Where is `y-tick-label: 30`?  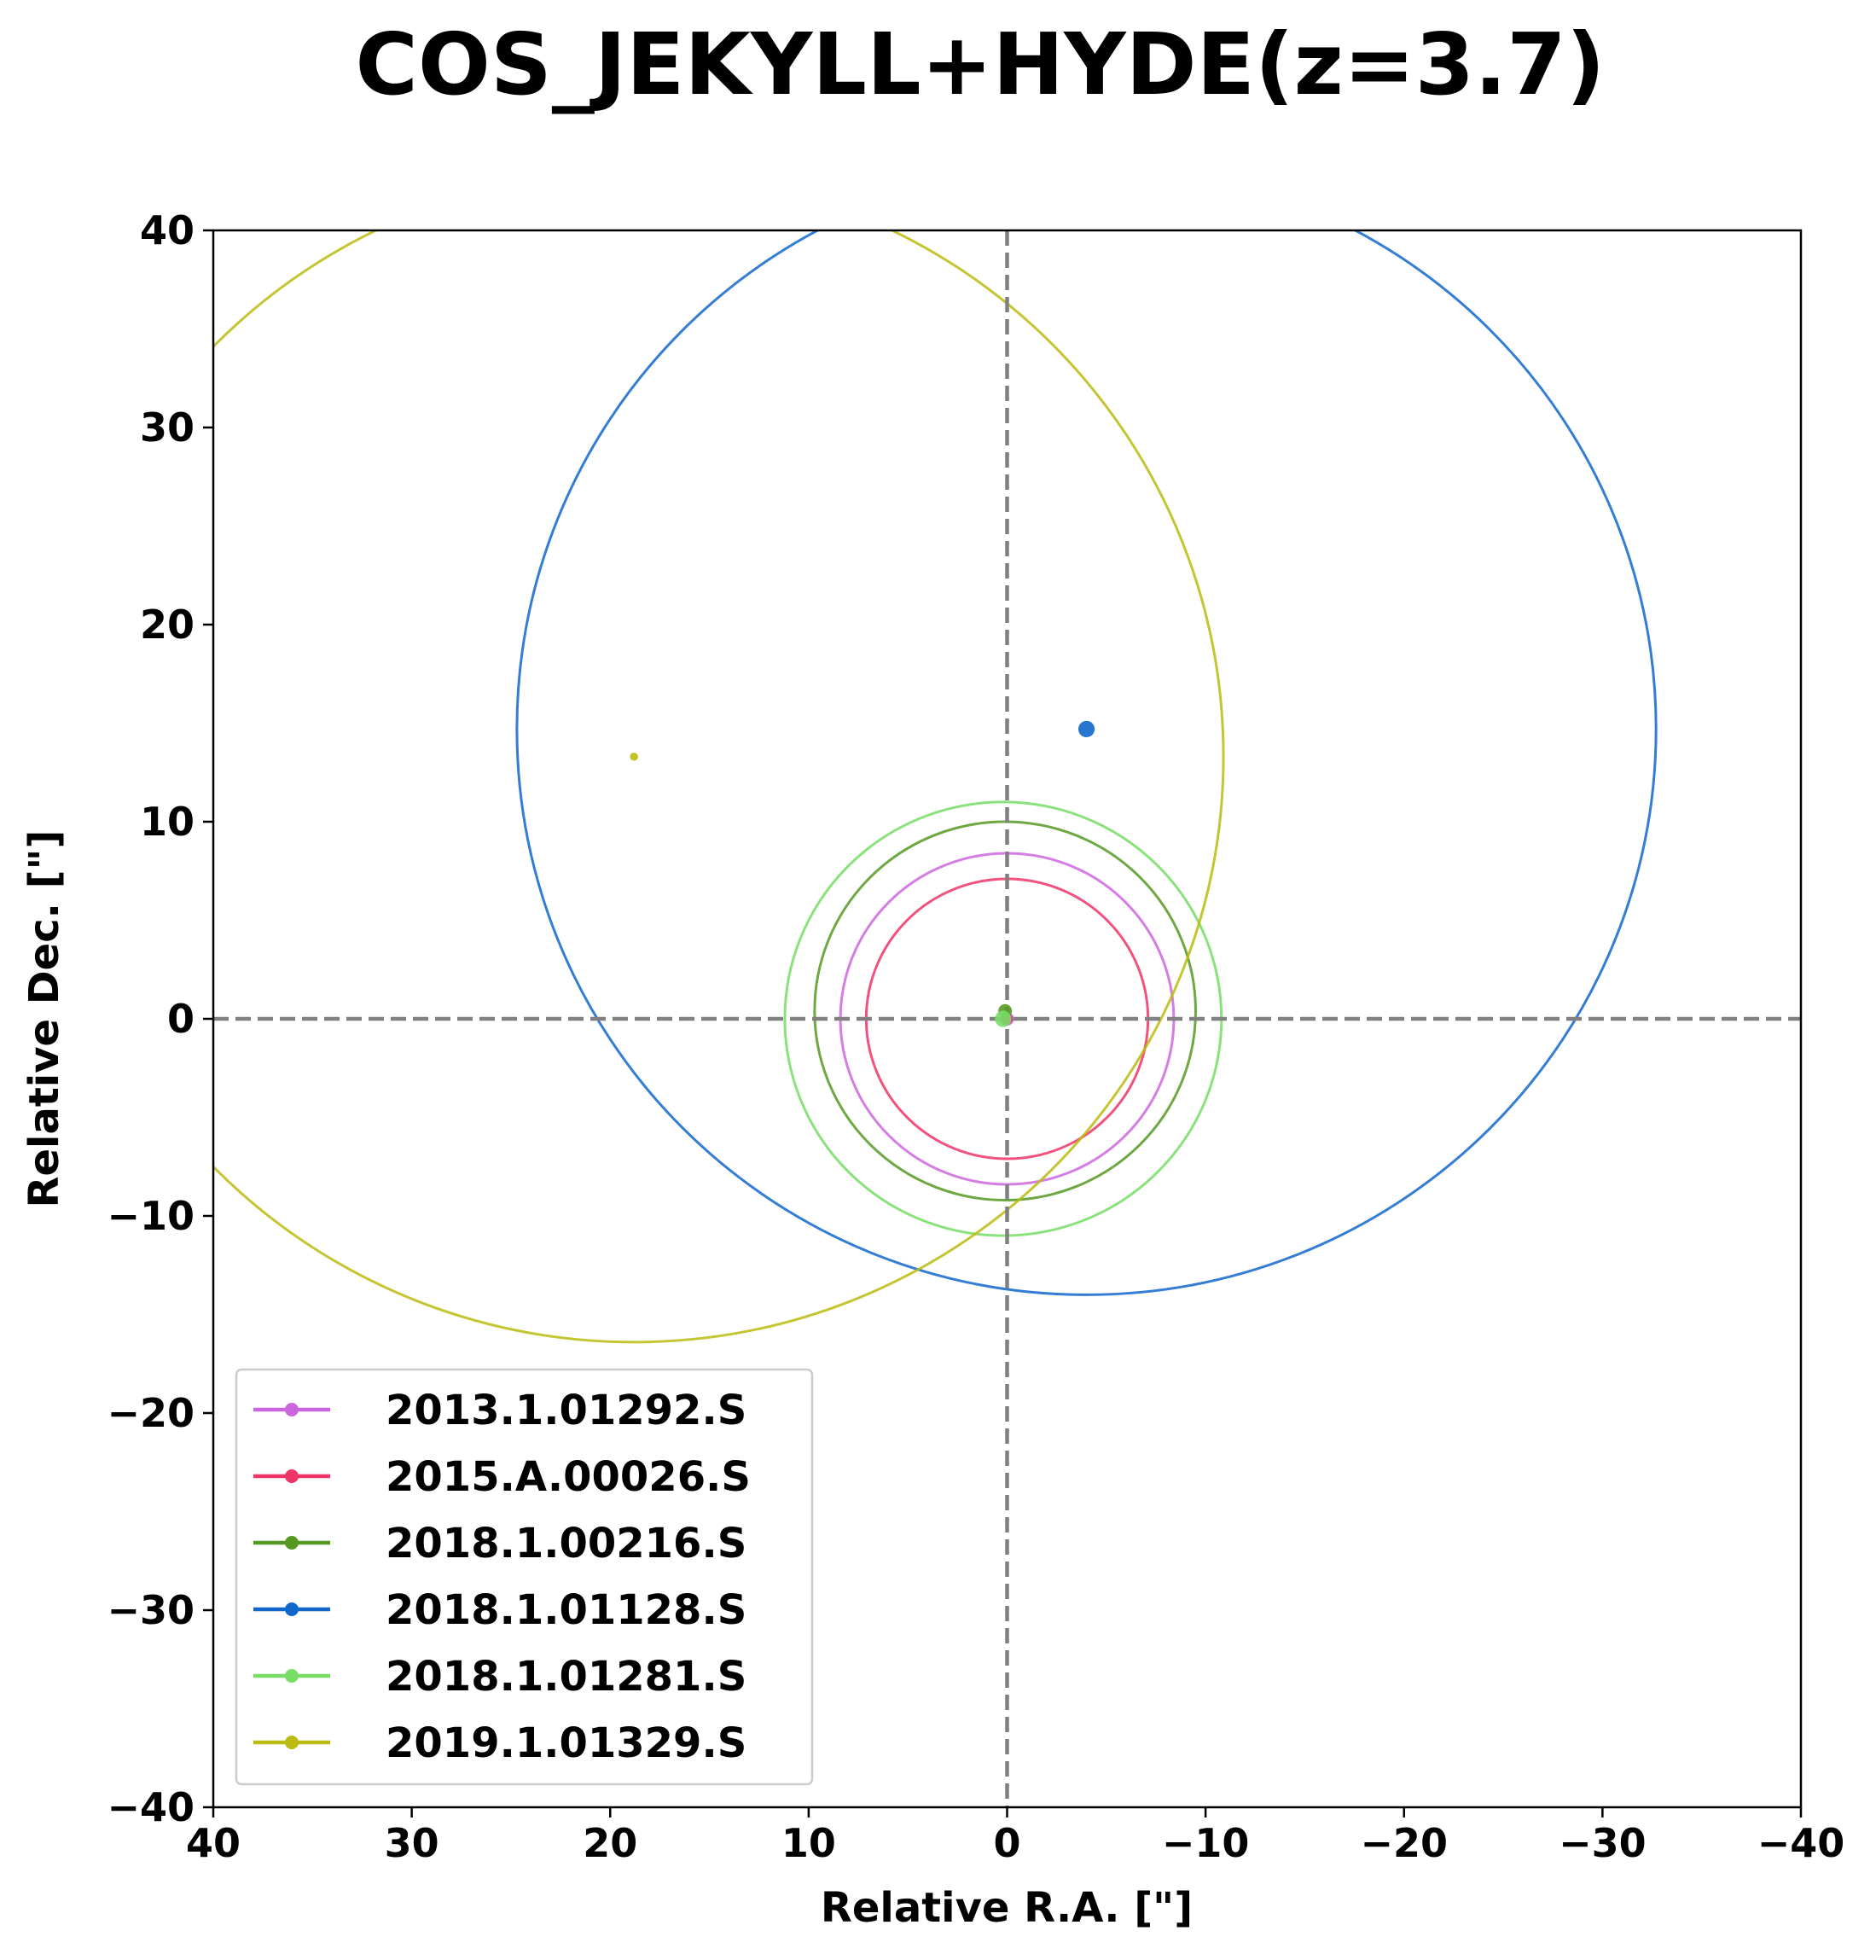 y-tick-label: 30 is located at coordinates (167, 427).